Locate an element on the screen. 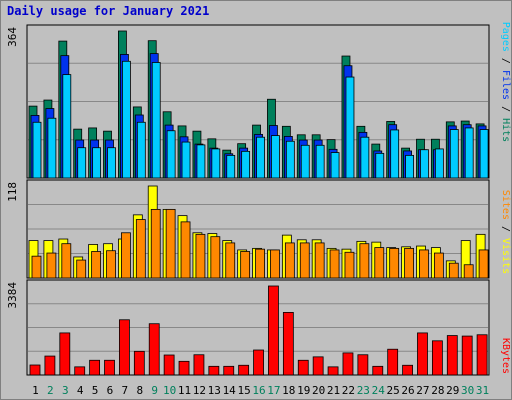  x-tick-label: 11 is located at coordinates (184, 390).